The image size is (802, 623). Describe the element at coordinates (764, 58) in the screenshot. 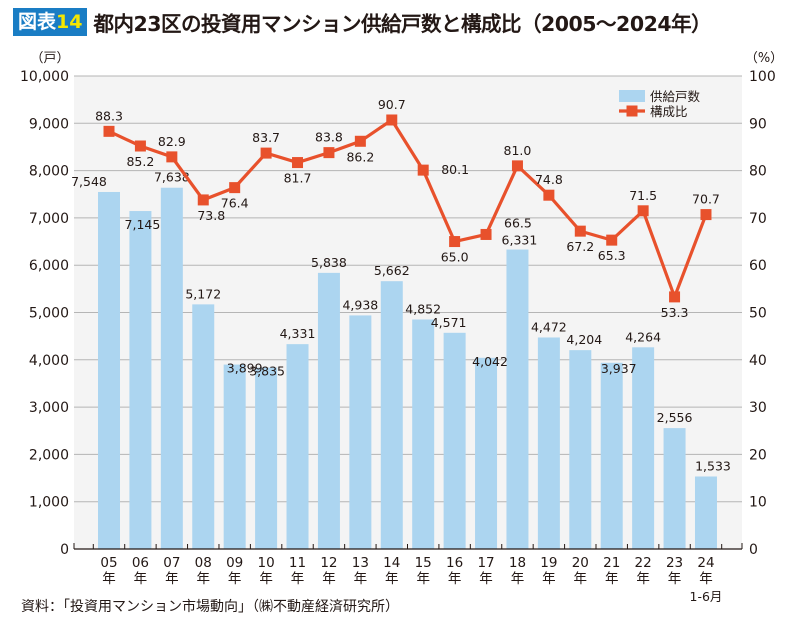

I see `right-axis-unit-label: （%）` at that location.